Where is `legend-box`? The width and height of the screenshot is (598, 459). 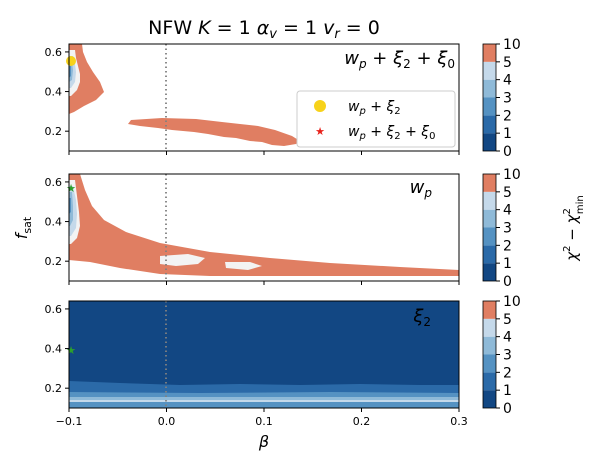
legend-box is located at coordinates (376, 119).